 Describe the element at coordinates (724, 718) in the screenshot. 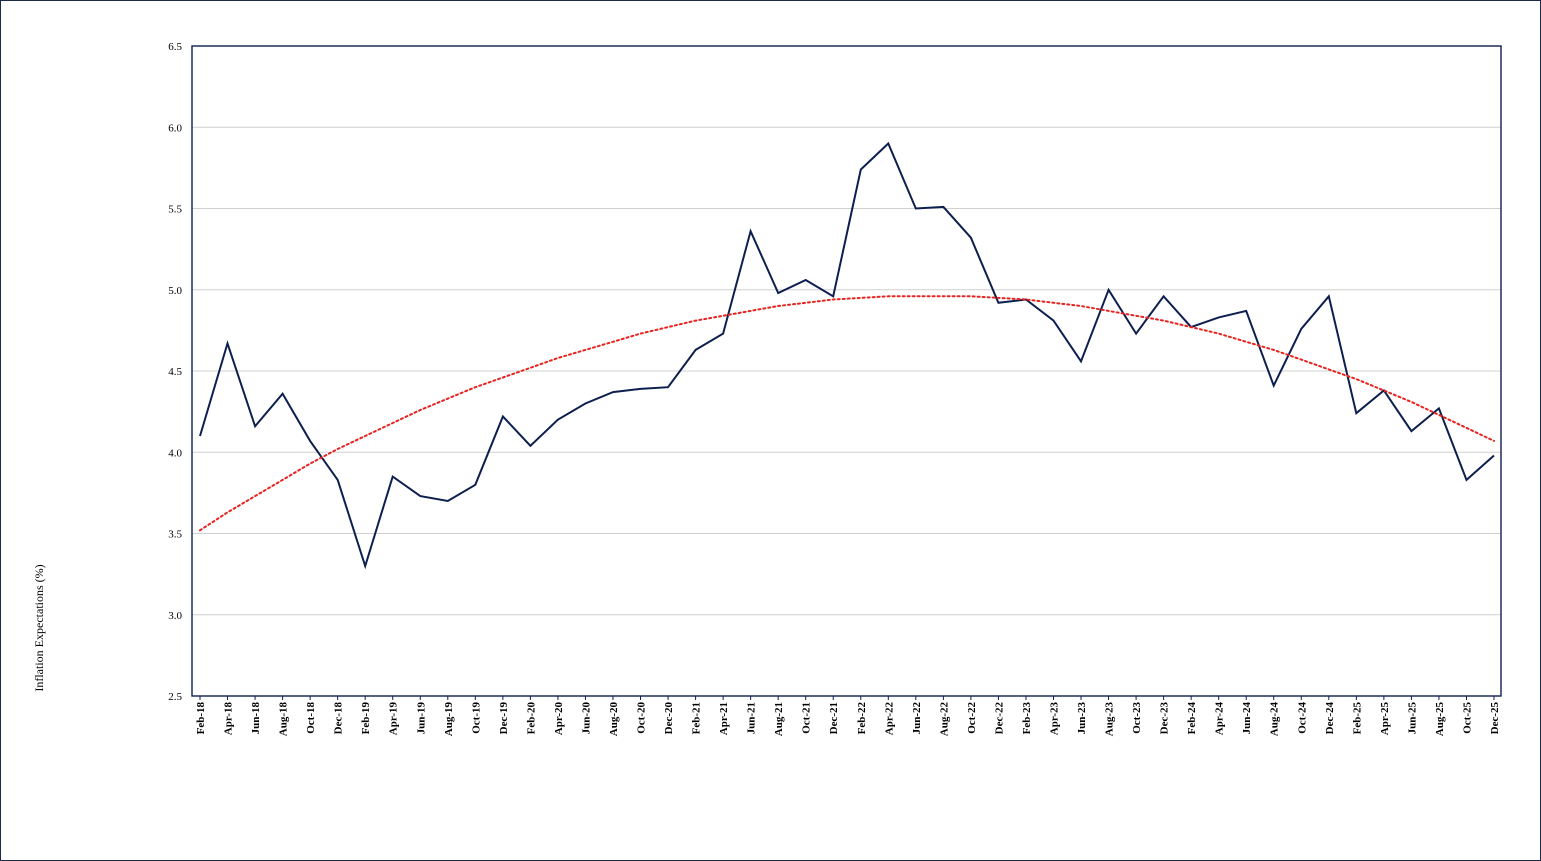

I see `x-tick-label: Apr-21` at that location.